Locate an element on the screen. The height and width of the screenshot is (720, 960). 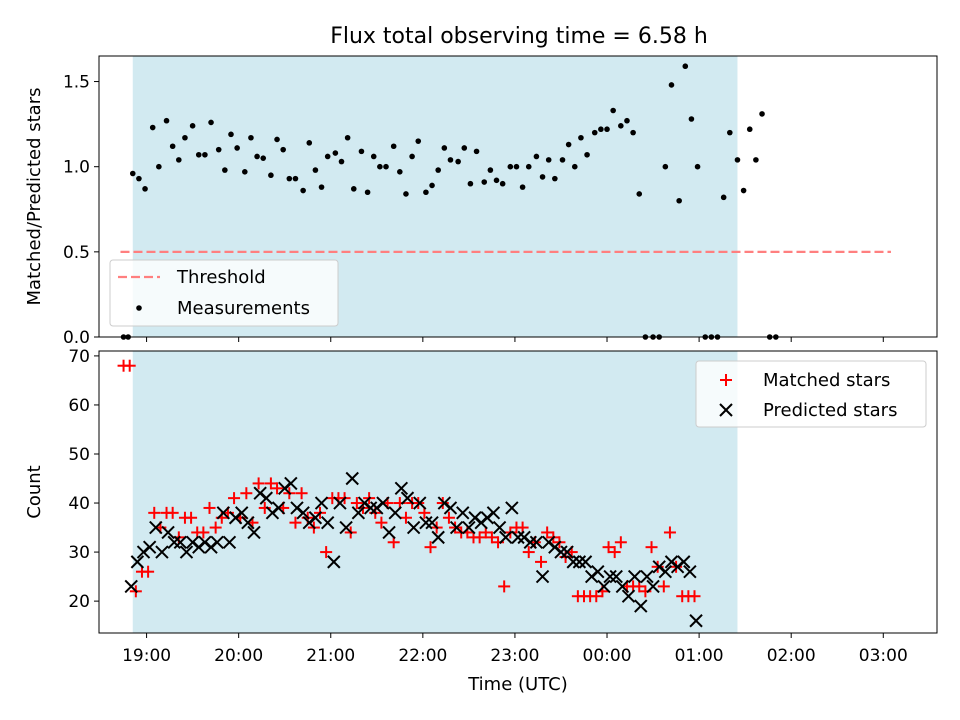
bottom-y-tick-label: 50 is located at coordinates (79, 455).